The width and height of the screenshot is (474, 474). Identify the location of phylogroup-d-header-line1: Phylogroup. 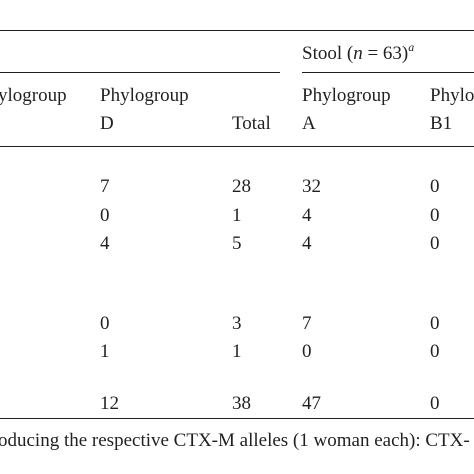
(144, 95).